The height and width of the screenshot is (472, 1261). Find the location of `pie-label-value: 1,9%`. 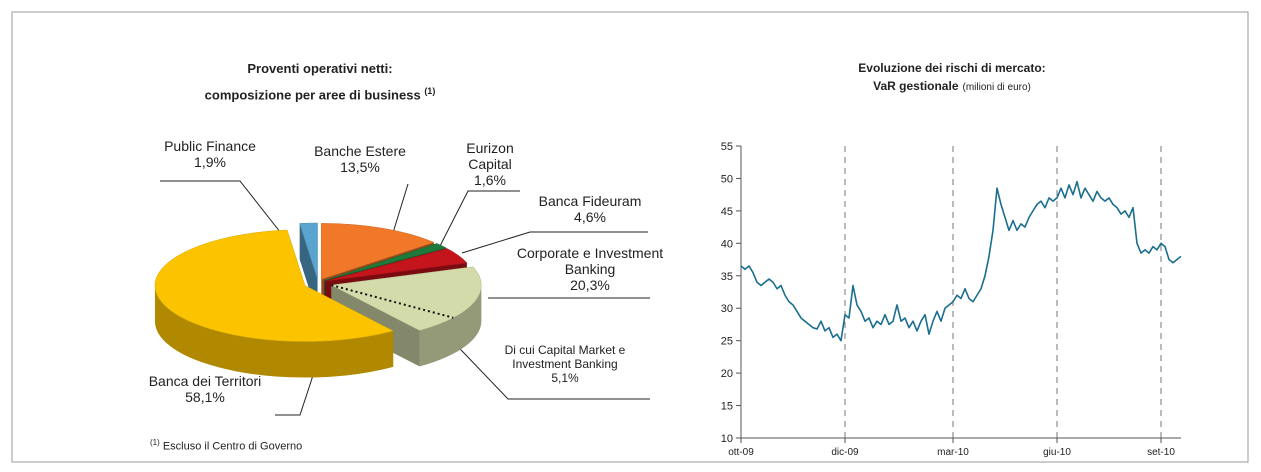

pie-label-value: 1,9% is located at coordinates (210, 162).